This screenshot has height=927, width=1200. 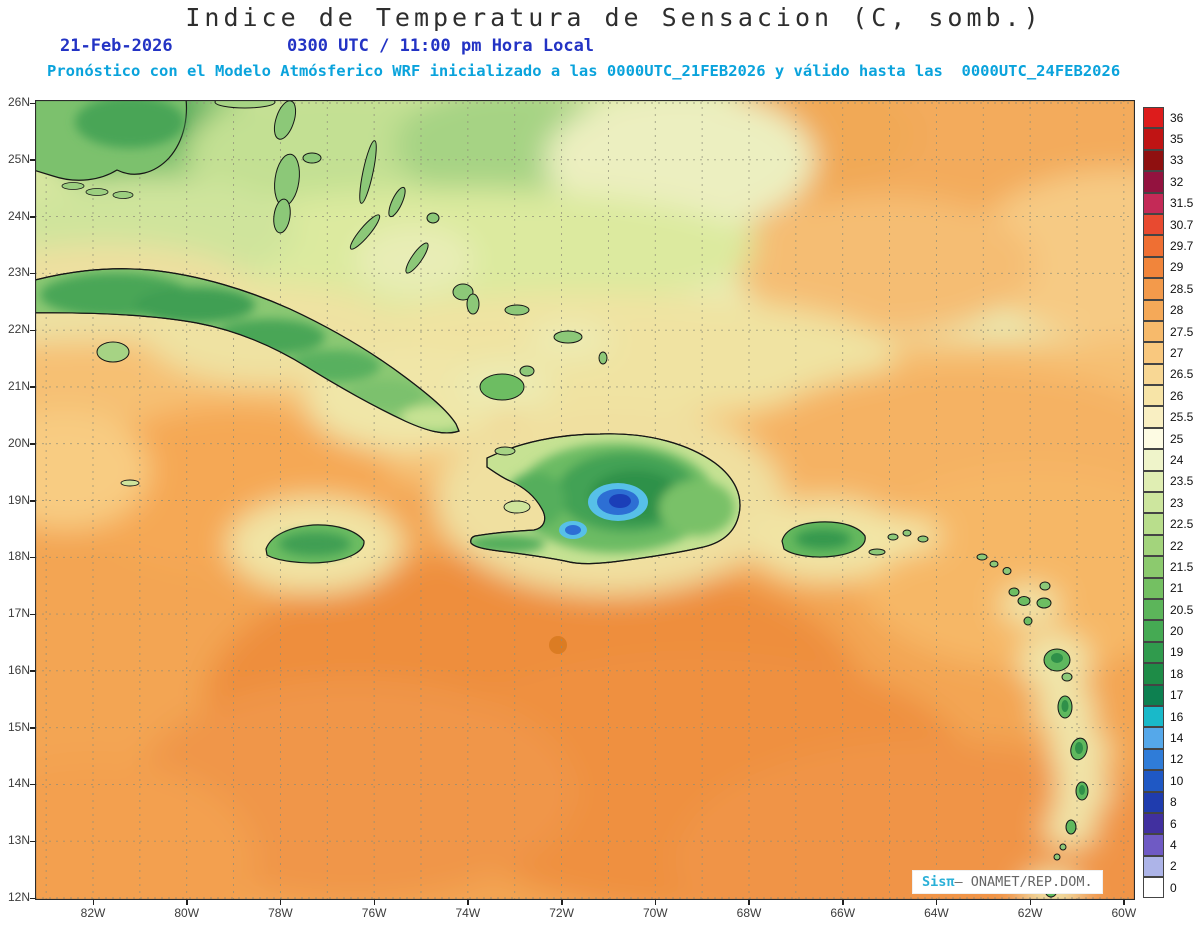 What do you see at coordinates (374, 913) in the screenshot?
I see `lon-tick-label: 76W` at bounding box center [374, 913].